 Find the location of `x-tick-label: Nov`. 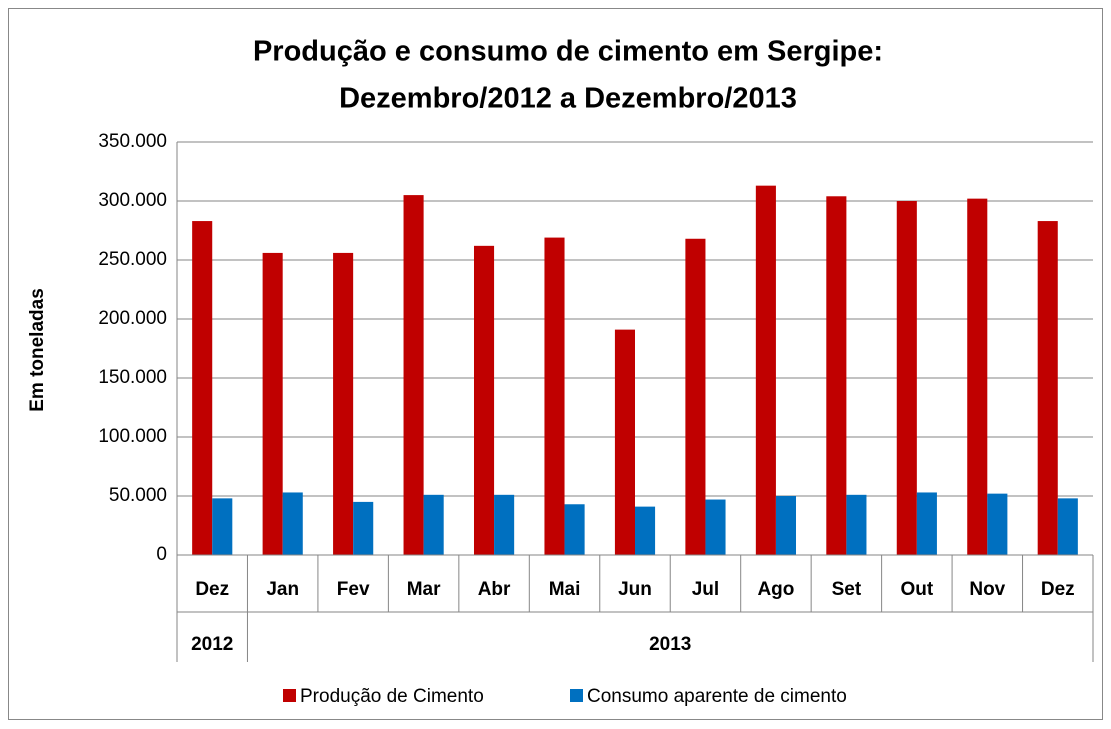

x-tick-label: Nov is located at coordinates (987, 589).